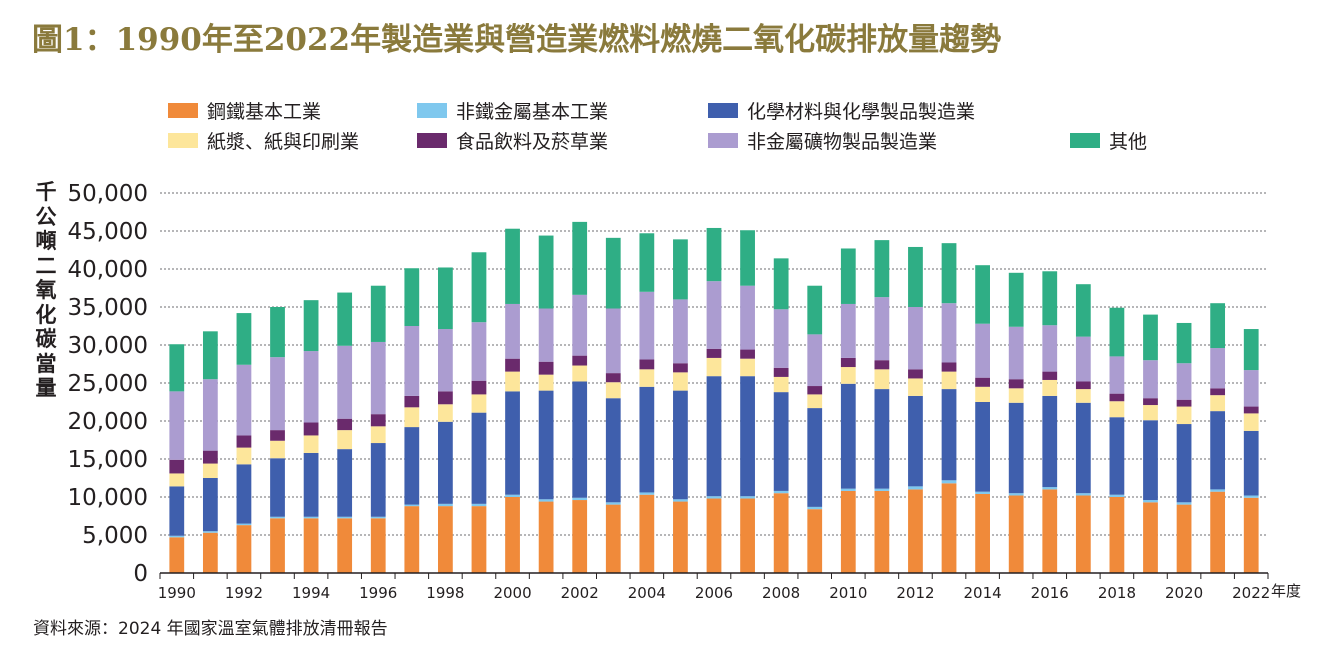  Describe the element at coordinates (177, 593) in the screenshot. I see `x-tick-label: 1990` at that location.